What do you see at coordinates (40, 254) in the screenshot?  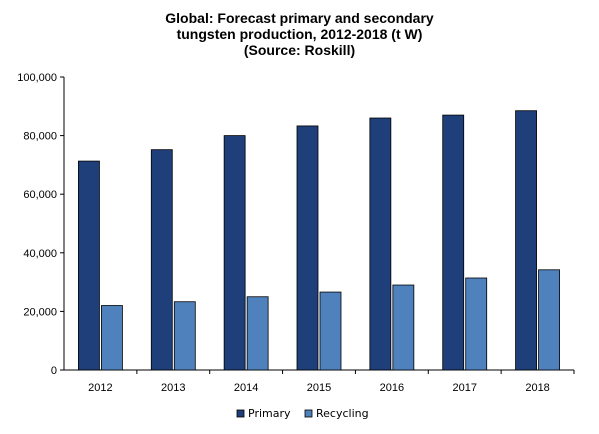 I see `y-tick-label: 40,000` at bounding box center [40, 254].